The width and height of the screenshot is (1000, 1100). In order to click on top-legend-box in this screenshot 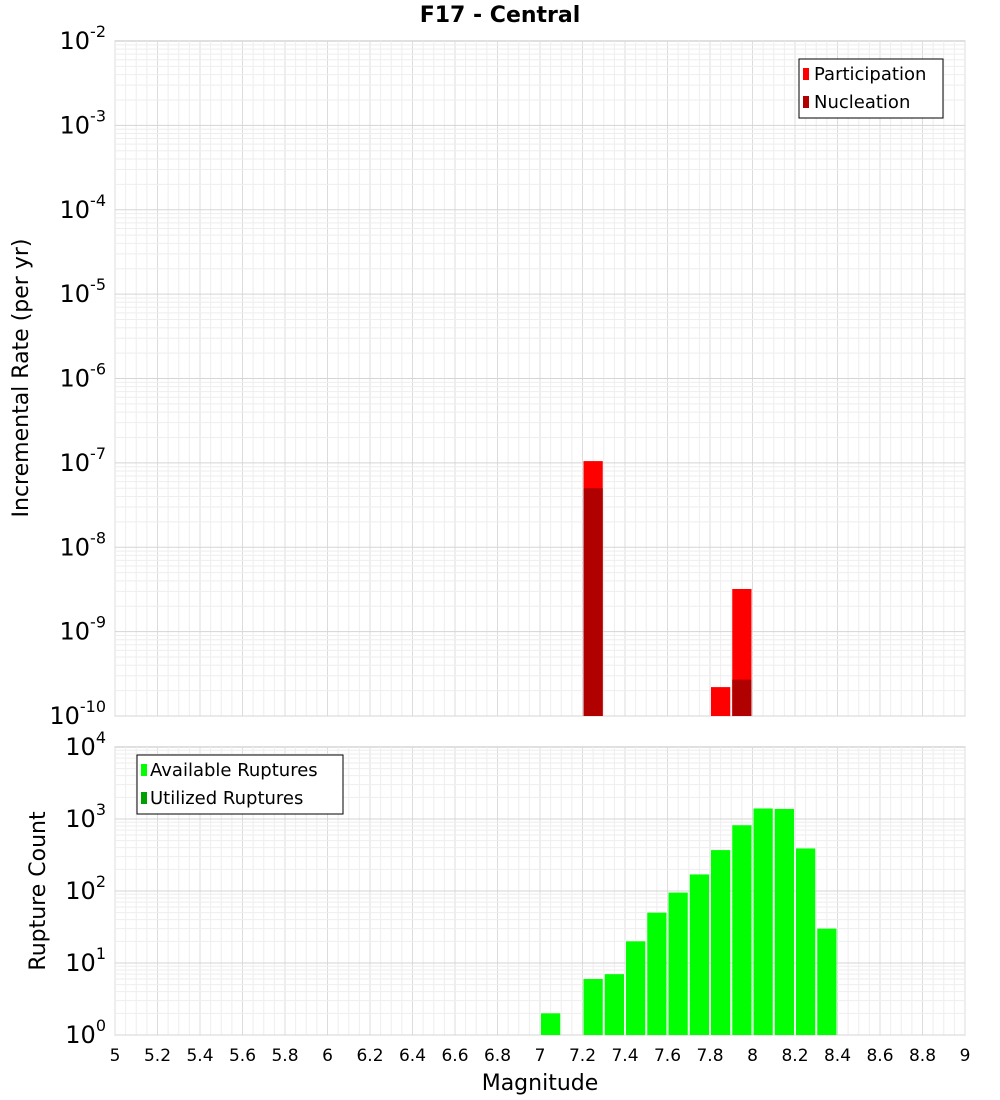, I will do `click(871, 88)`.